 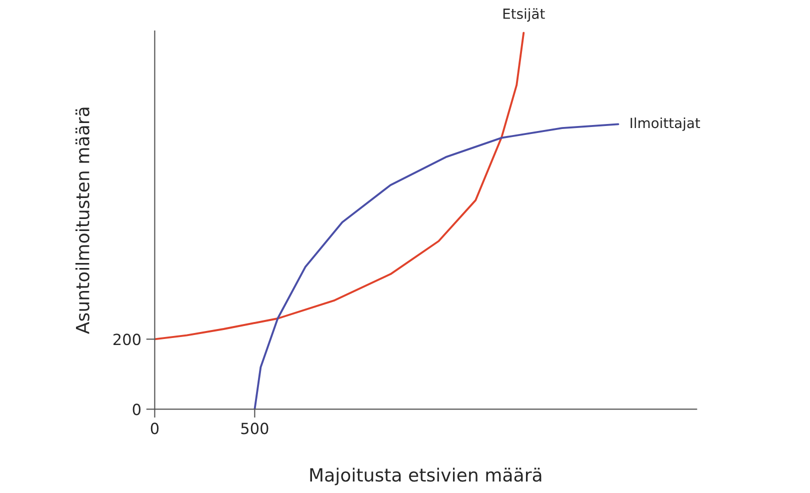 I want to click on y-tick-label: 200, so click(x=126, y=340).